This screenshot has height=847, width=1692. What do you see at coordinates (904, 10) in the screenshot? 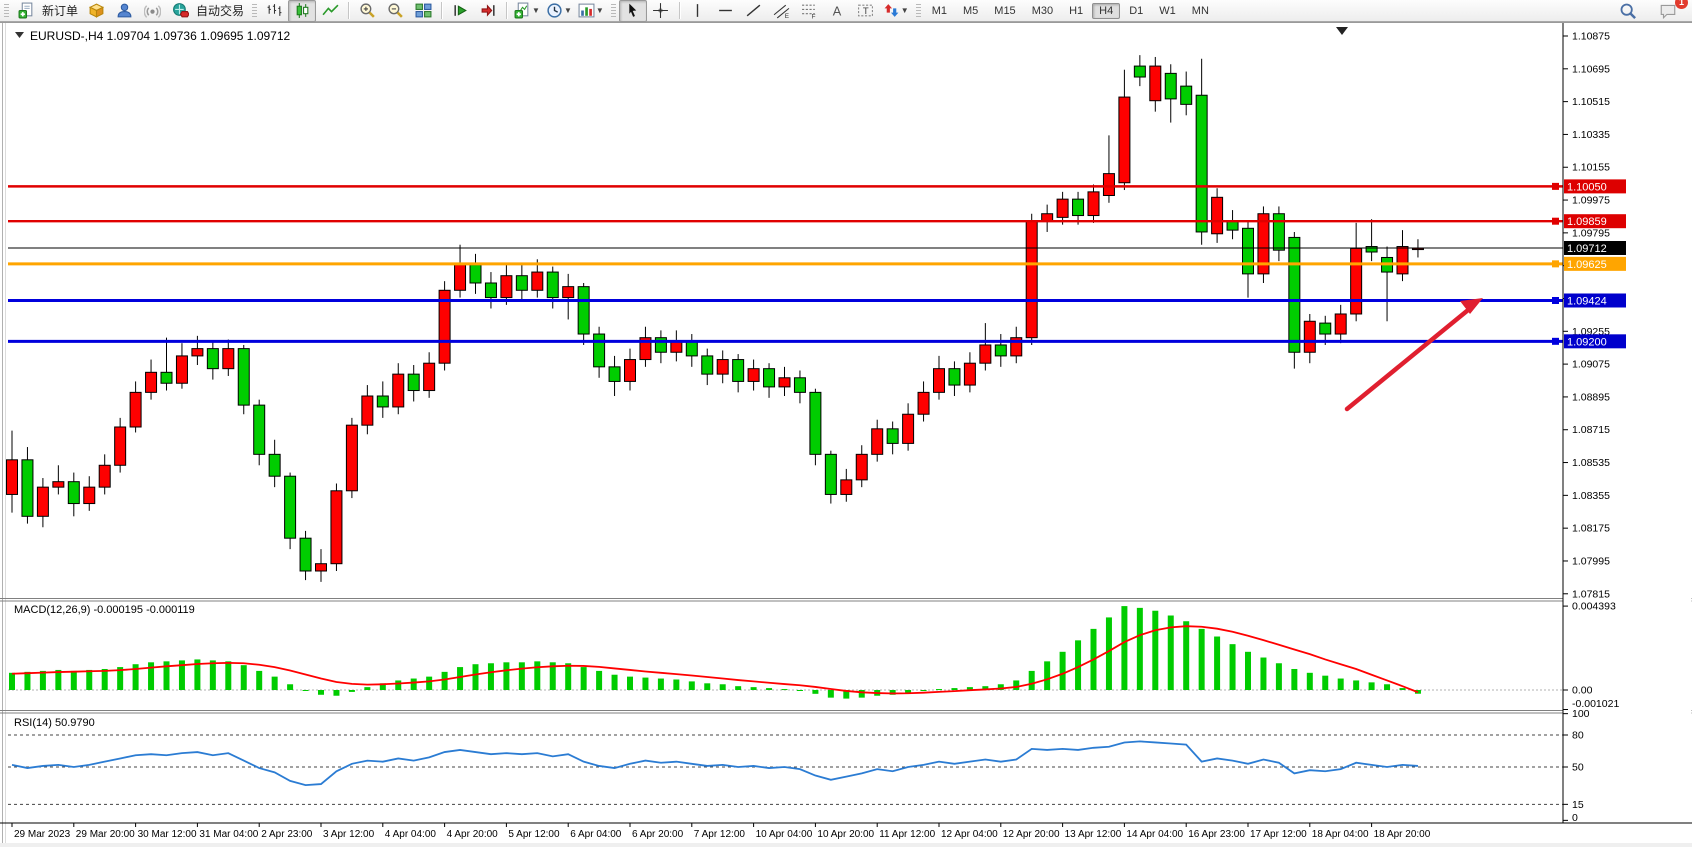
I see `dropdown-caret-icon: ▼` at bounding box center [904, 10].